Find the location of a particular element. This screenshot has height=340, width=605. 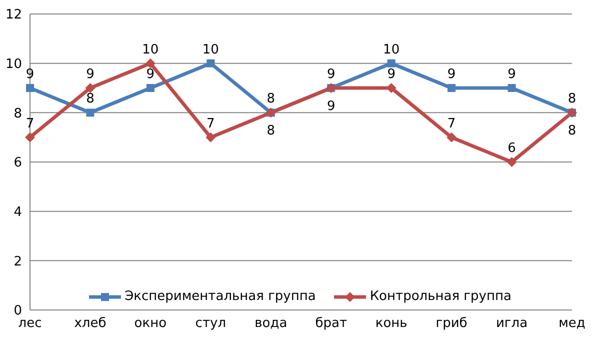

x-tick-label: хлеб is located at coordinates (90, 324).